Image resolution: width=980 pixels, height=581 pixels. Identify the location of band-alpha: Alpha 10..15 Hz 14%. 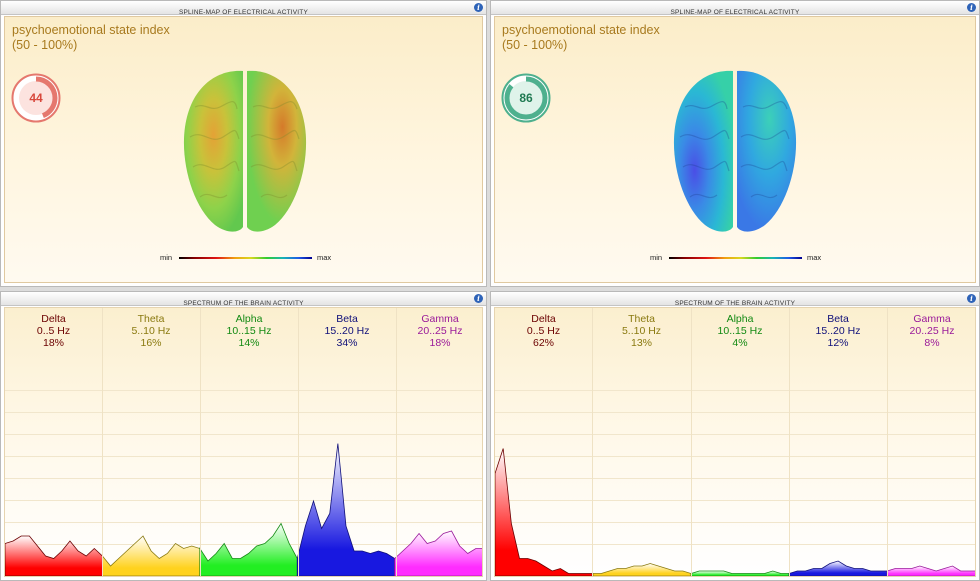
(249, 442).